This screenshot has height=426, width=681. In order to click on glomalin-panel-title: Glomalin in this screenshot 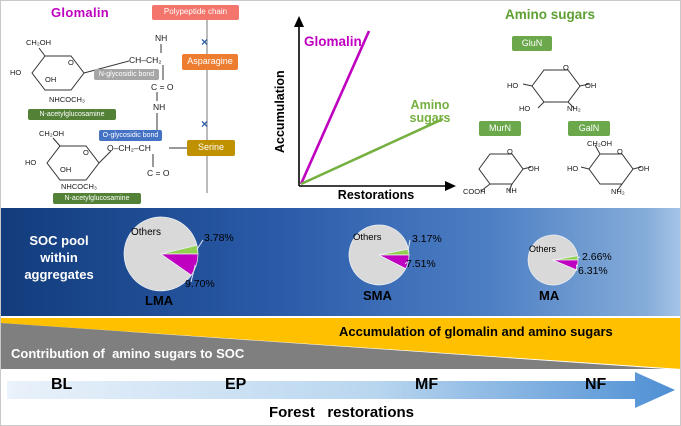, I will do `click(80, 12)`.